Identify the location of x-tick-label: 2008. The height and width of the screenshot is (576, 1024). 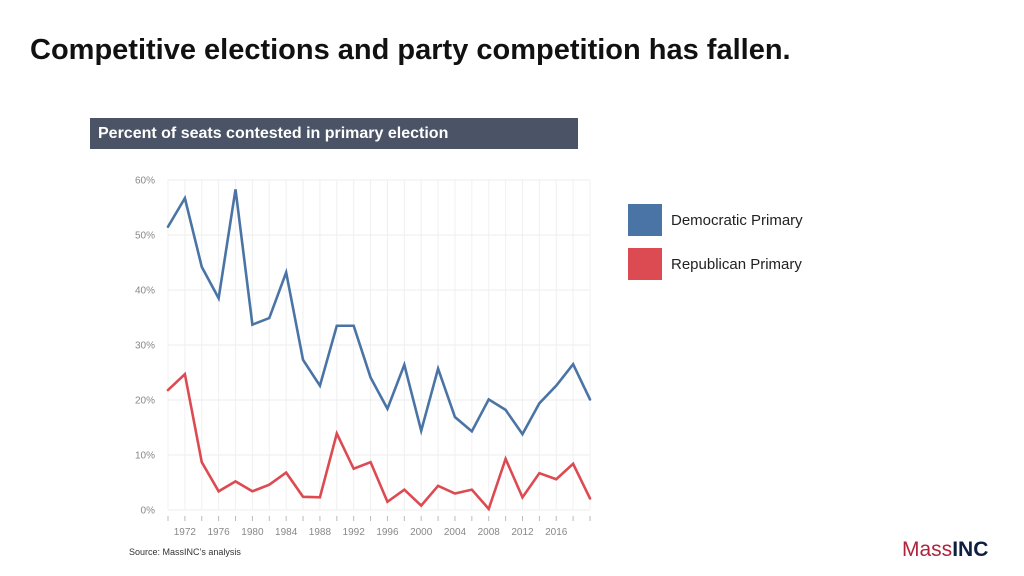
(489, 532).